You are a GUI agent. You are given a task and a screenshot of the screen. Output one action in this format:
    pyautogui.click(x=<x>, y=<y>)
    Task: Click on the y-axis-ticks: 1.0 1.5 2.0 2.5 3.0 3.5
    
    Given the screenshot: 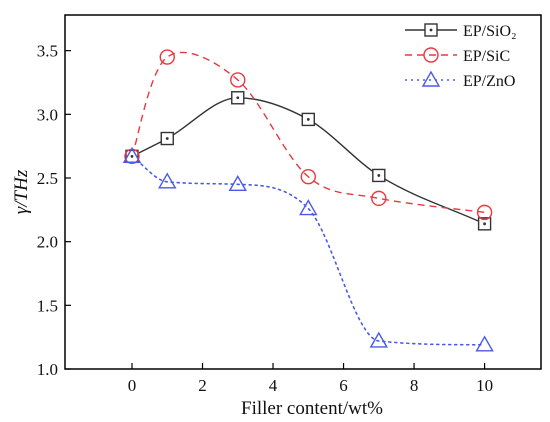 What is the action you would take?
    pyautogui.click(x=54, y=210)
    